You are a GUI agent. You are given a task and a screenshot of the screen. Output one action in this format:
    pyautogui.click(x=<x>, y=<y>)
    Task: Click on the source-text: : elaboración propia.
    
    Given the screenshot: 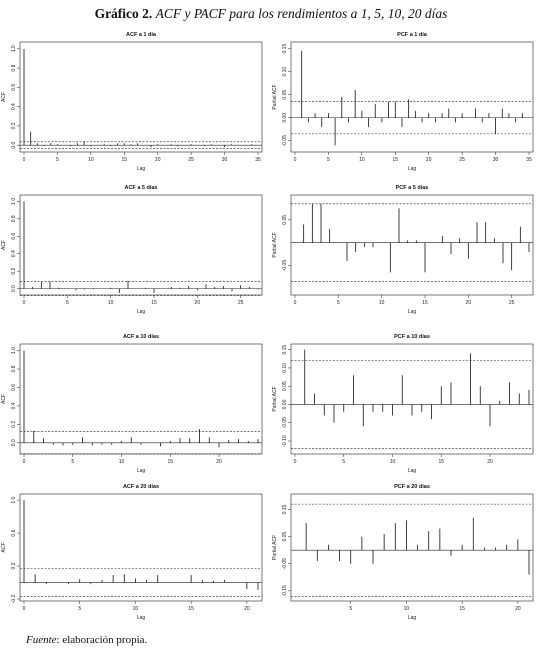 What is the action you would take?
    pyautogui.click(x=102, y=640)
    